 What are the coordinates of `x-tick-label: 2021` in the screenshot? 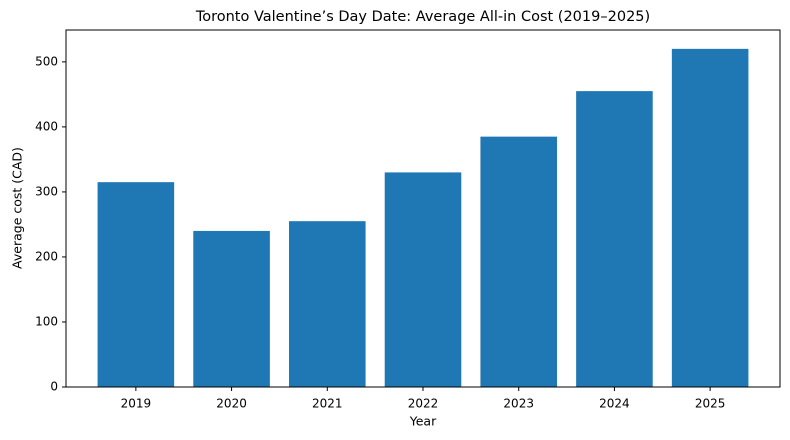 It's located at (327, 404).